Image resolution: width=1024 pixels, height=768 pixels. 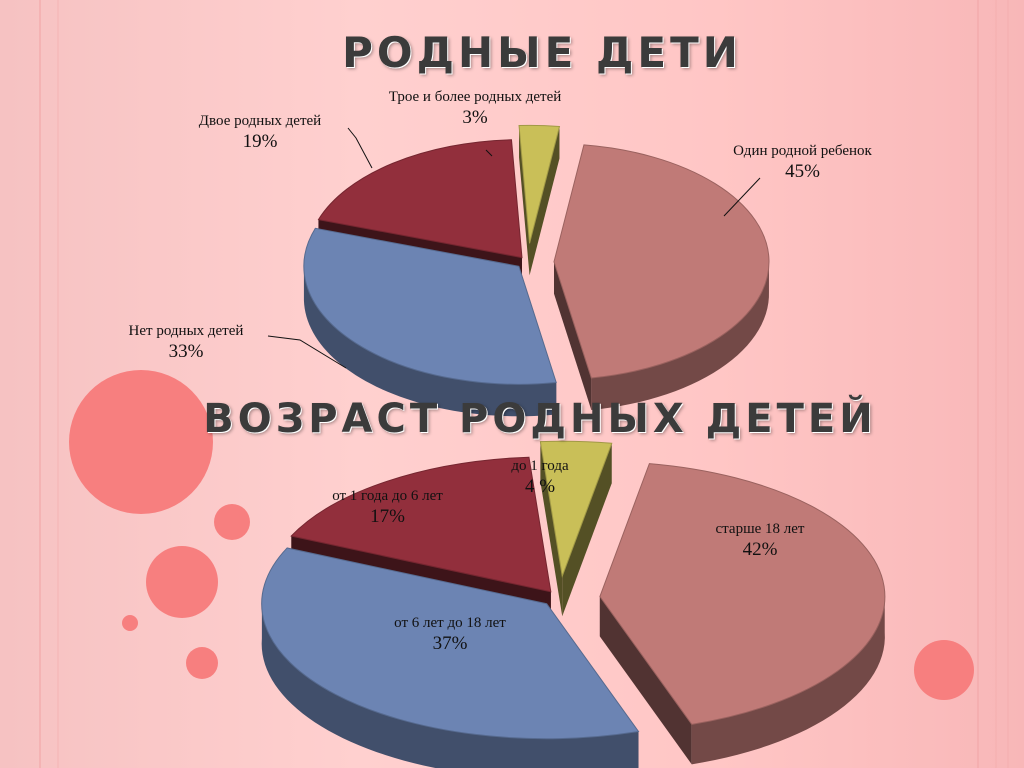 I want to click on slice-label-no-children: Нет родных детей 33%, so click(x=186, y=342).